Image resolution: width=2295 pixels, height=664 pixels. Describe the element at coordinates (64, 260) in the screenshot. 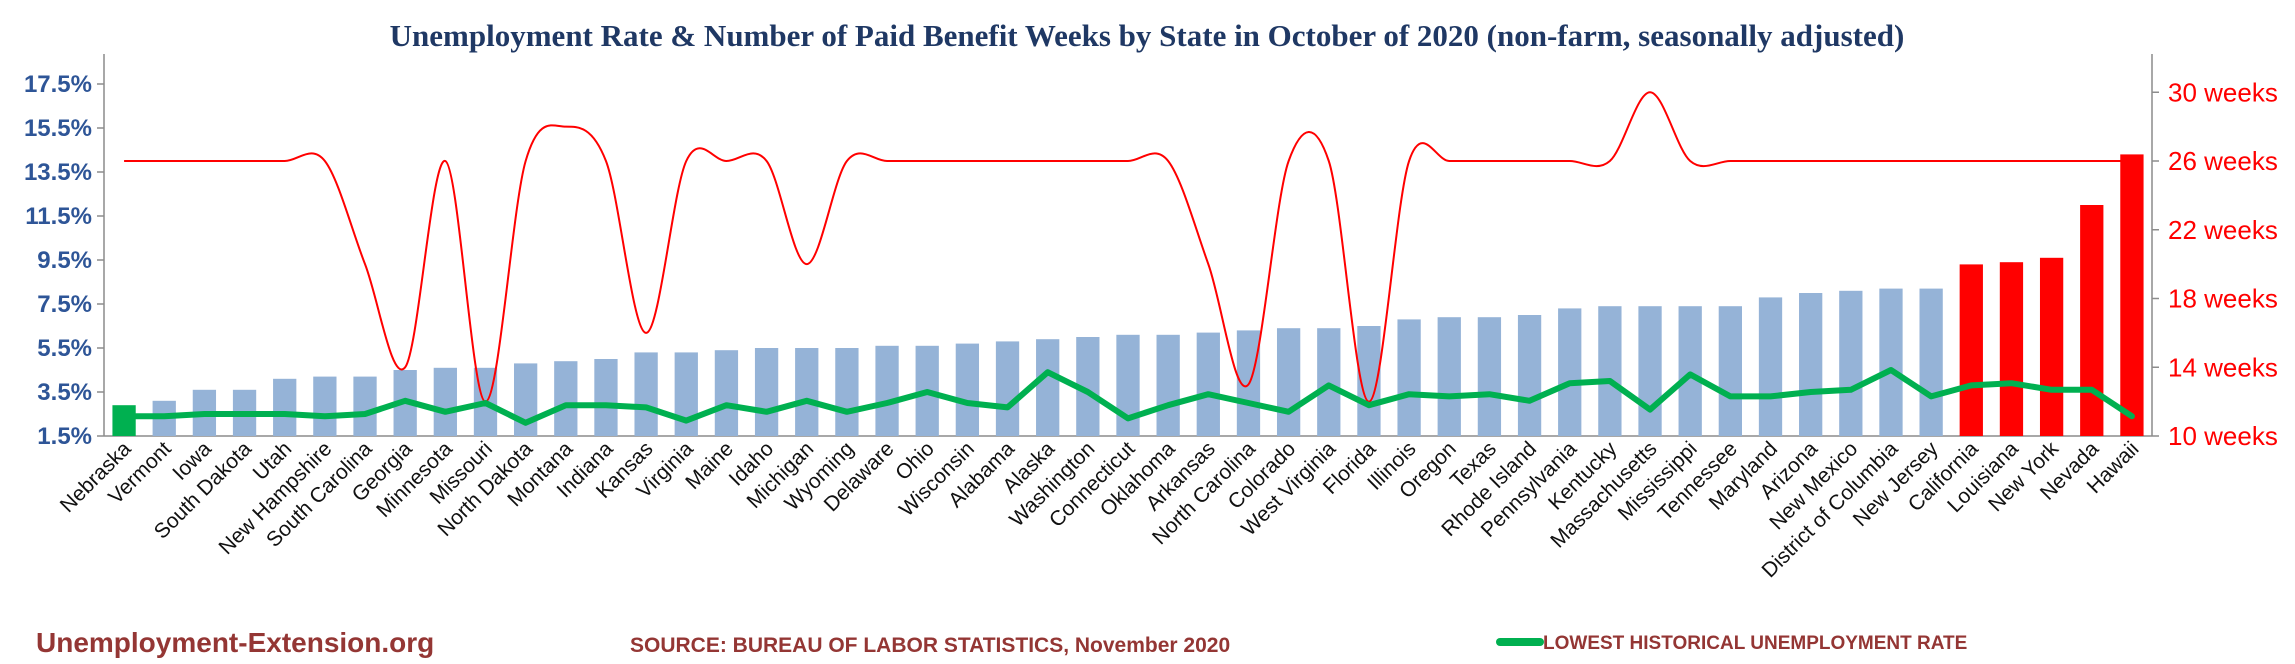

I see `y-left-tick-label: 9.5%` at that location.